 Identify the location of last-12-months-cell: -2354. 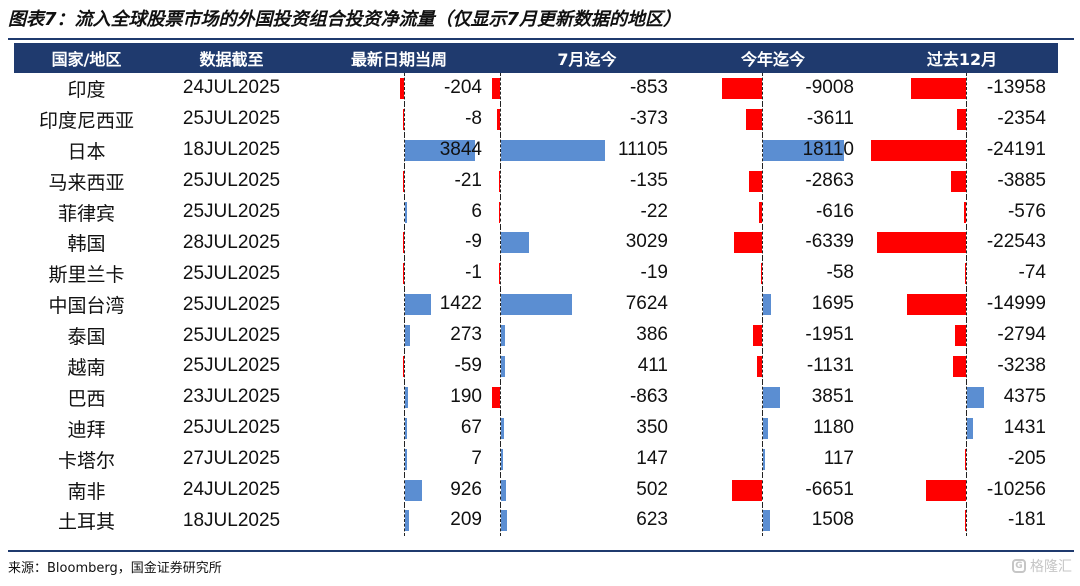
(962, 119).